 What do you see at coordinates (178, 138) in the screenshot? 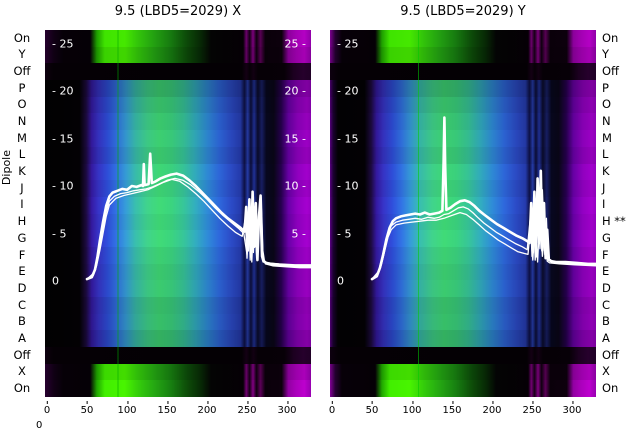
I see `heatmap-row-m` at bounding box center [178, 138].